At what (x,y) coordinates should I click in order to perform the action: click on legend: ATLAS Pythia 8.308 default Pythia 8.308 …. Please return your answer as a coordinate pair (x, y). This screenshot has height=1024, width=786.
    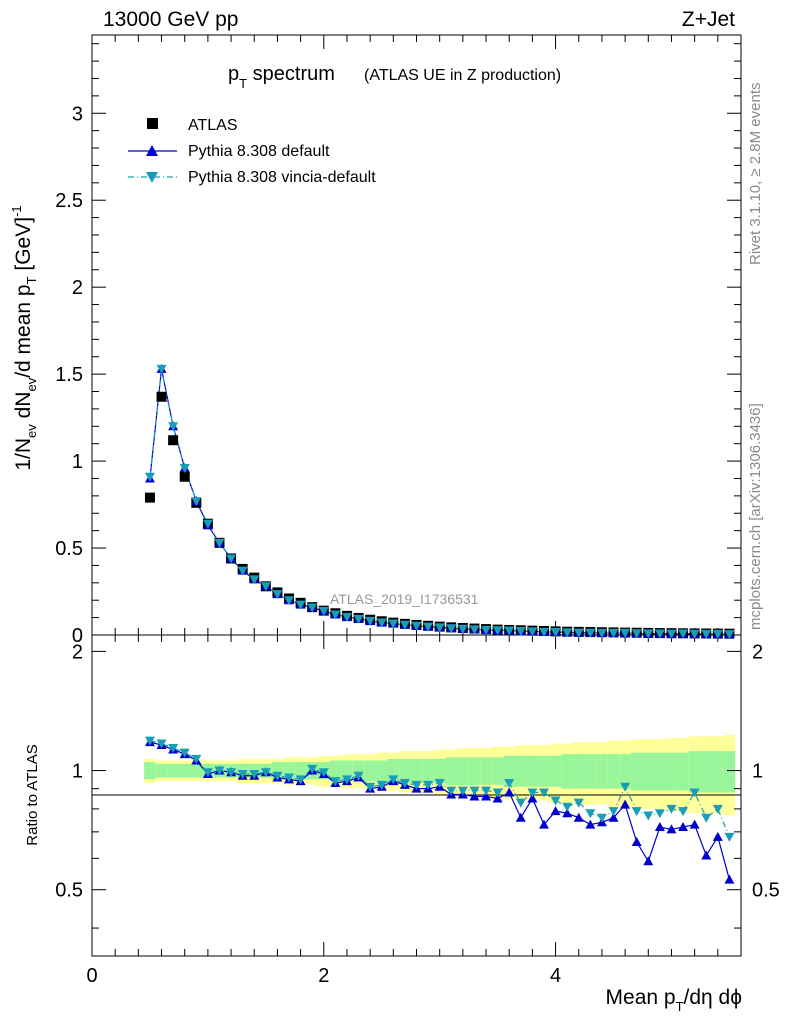
    Looking at the image, I should click on (252, 151).